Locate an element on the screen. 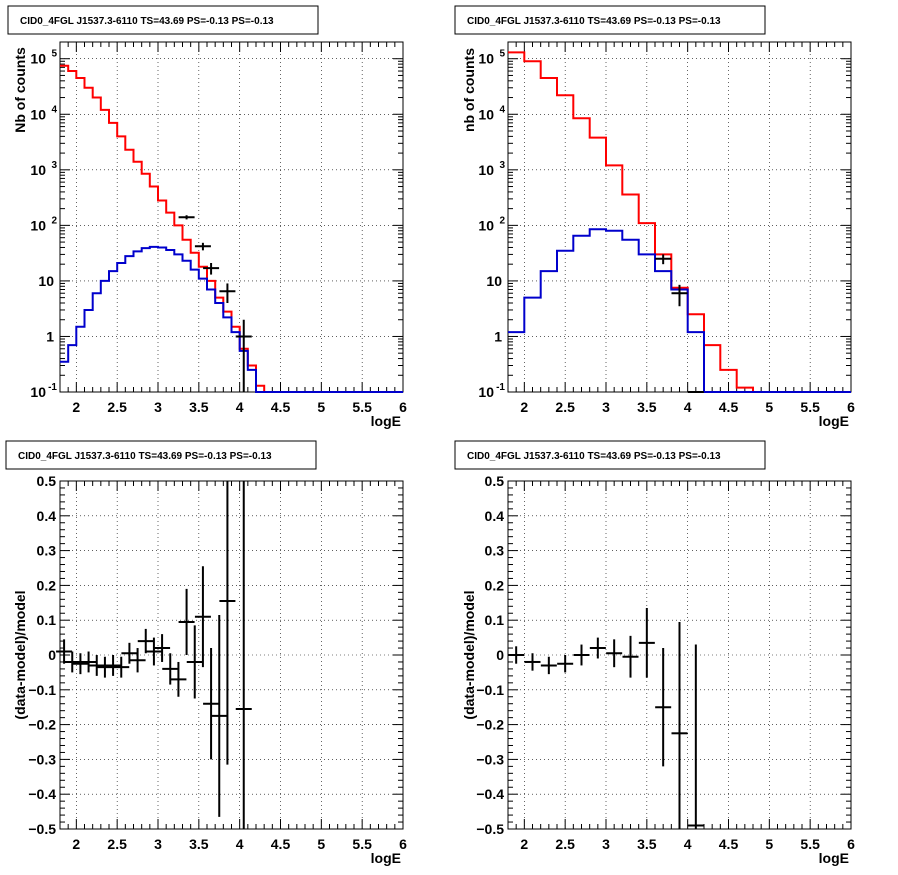 Image resolution: width=898 pixels, height=875 pixels. y-tick-label: 0.4 is located at coordinates (47, 516).